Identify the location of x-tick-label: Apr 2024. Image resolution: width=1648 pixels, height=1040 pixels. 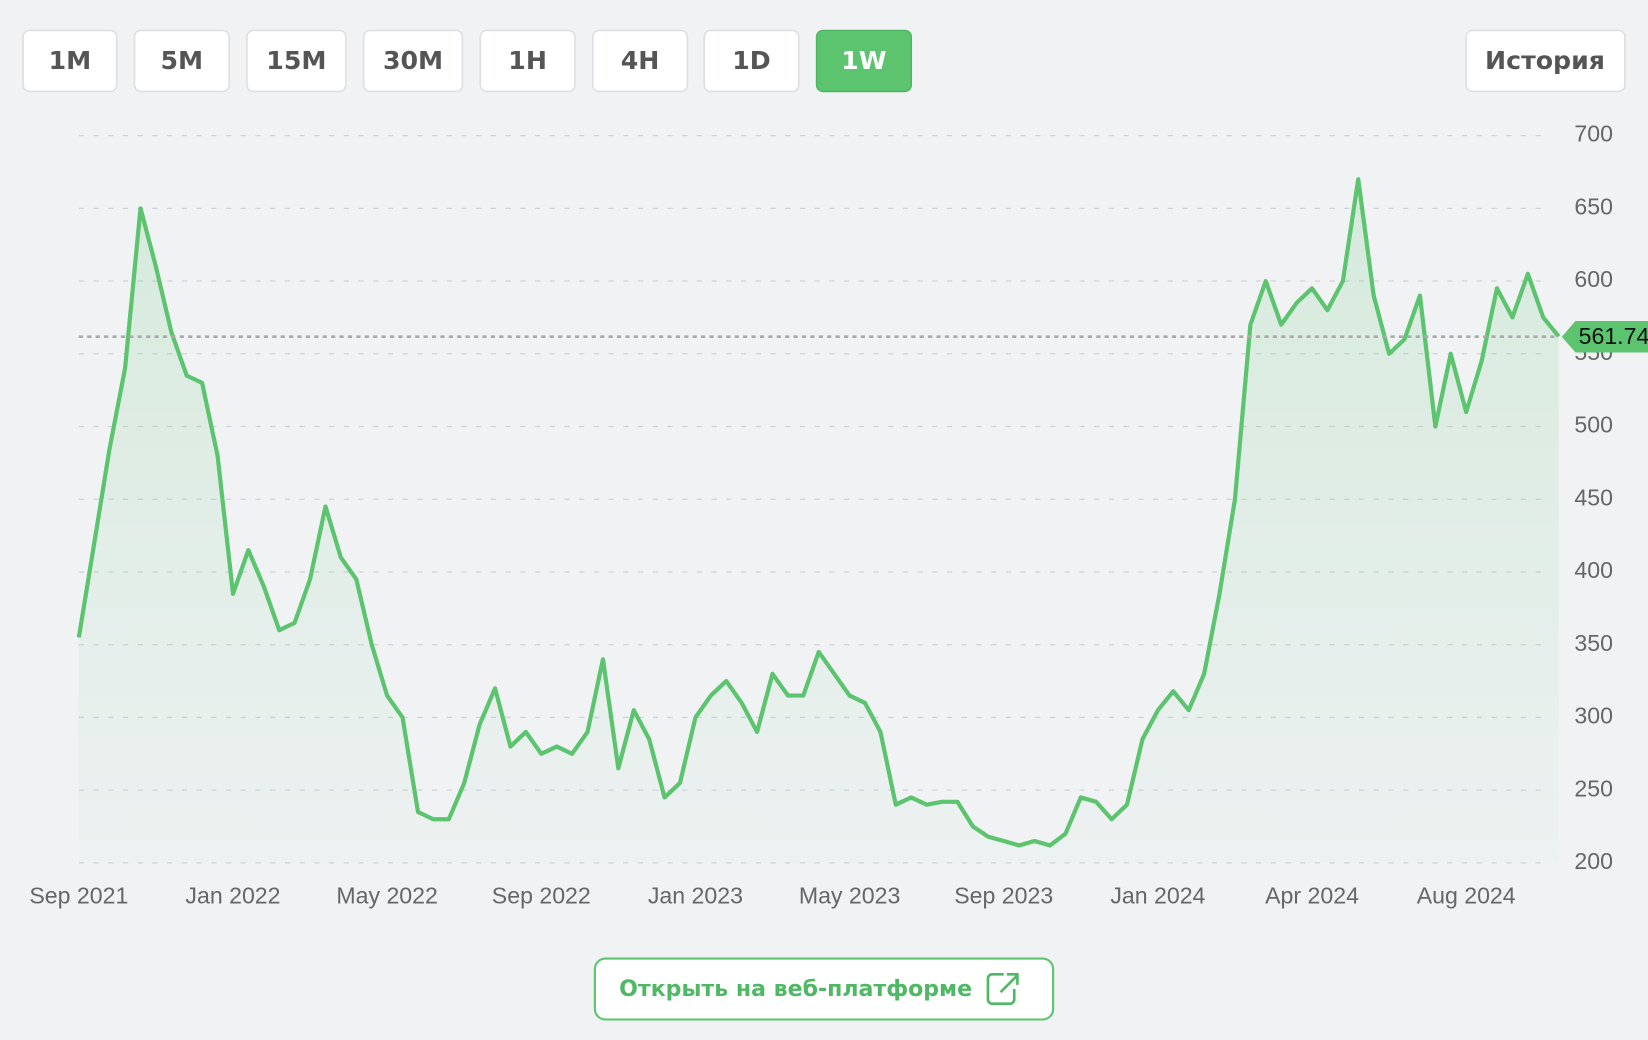
(1312, 896).